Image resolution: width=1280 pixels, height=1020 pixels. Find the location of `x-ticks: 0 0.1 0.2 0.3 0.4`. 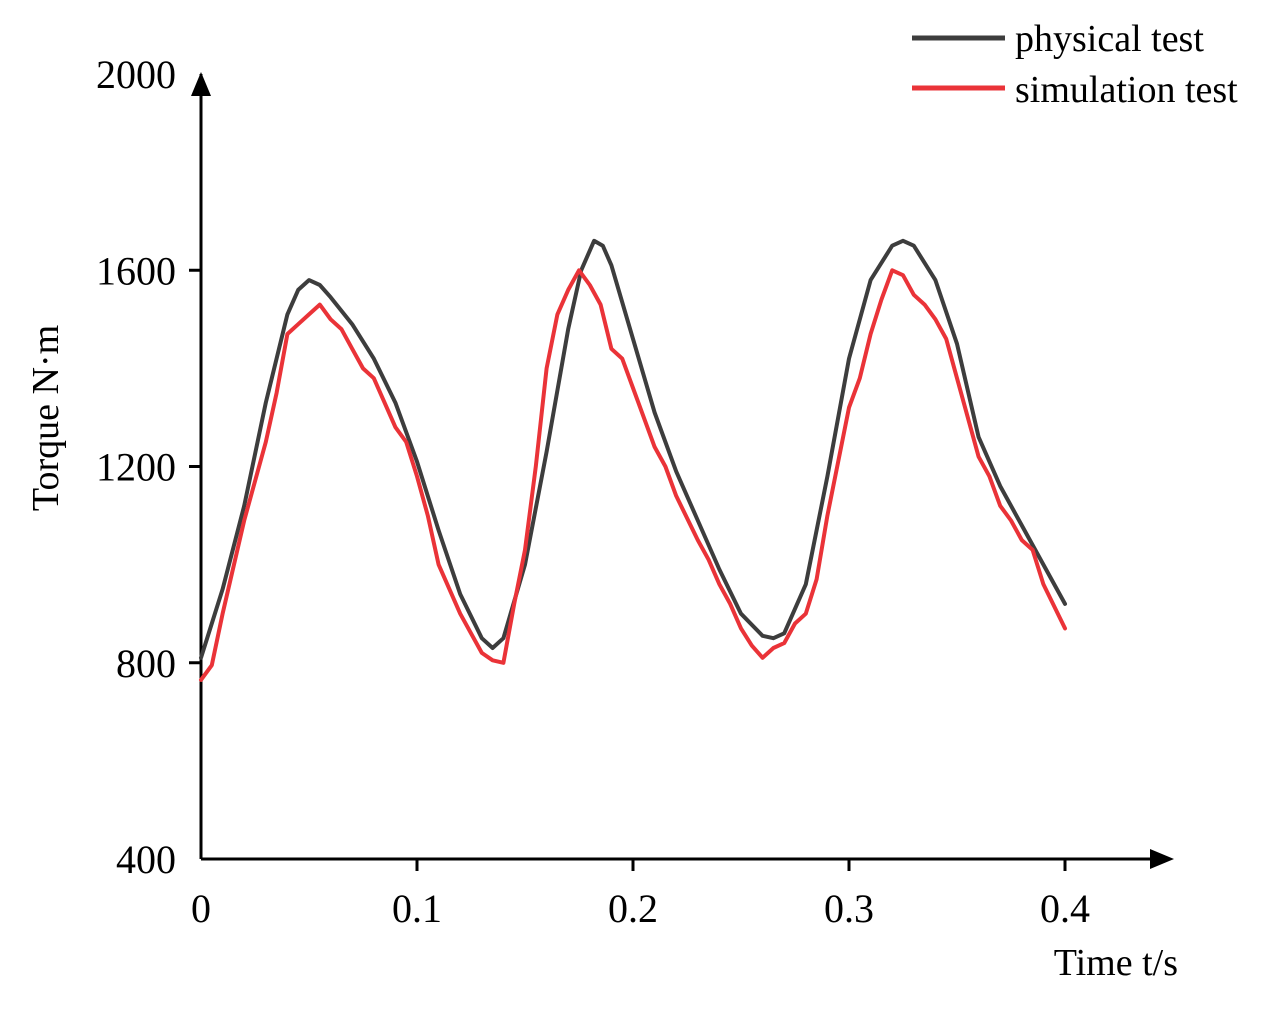

x-ticks: 0 0.1 0.2 0.3 0.4 is located at coordinates (640, 895).